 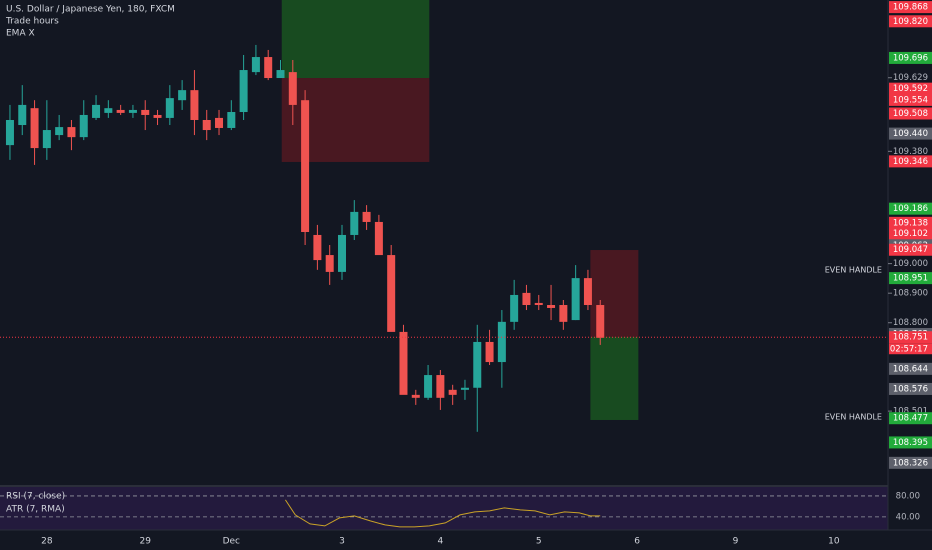 What do you see at coordinates (910, 349) in the screenshot?
I see `countdown-tag` at bounding box center [910, 349].